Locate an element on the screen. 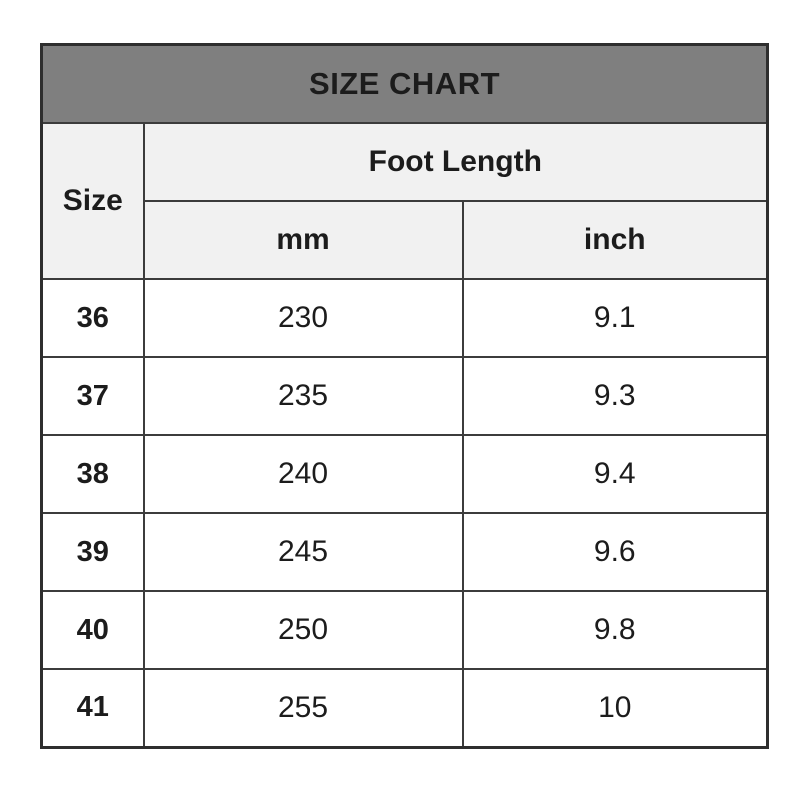 The height and width of the screenshot is (800, 800). column-header-foot-length: Foot Length is located at coordinates (455, 162).